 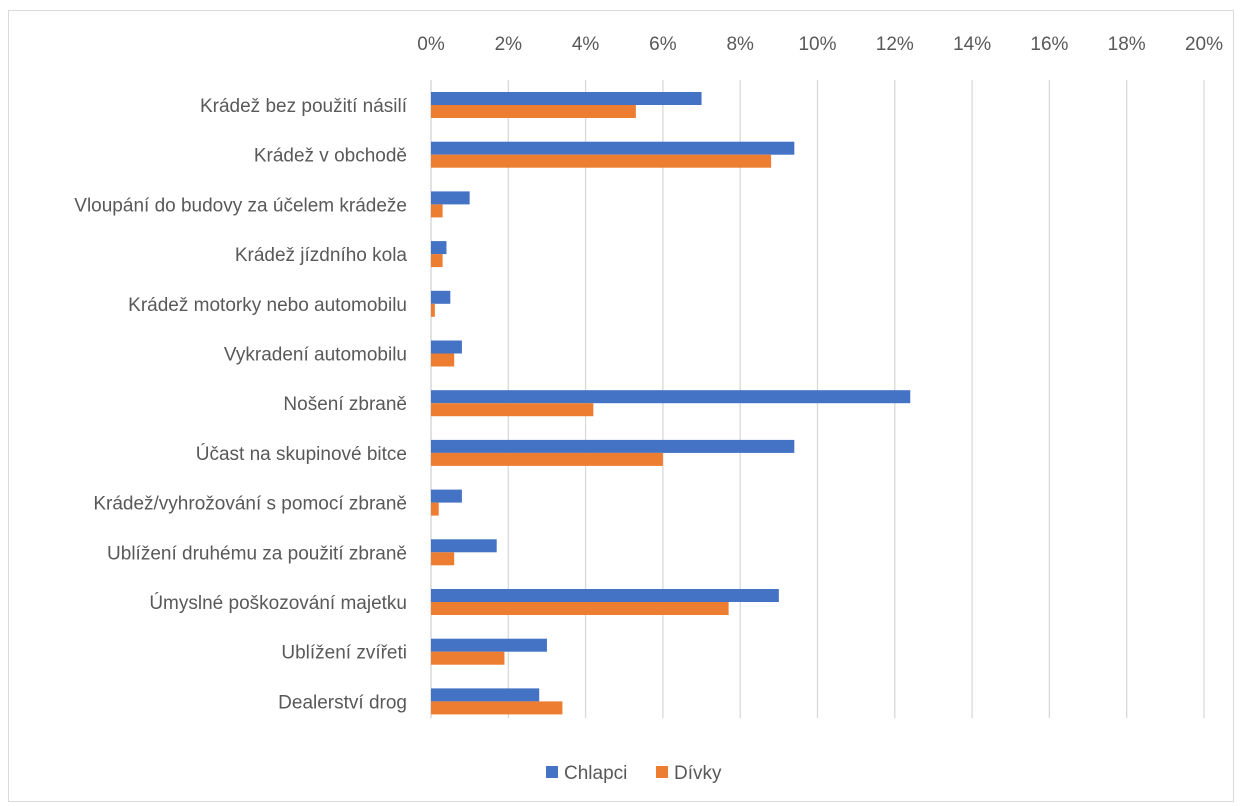 I want to click on x-tick-label: 12%, so click(x=895, y=44).